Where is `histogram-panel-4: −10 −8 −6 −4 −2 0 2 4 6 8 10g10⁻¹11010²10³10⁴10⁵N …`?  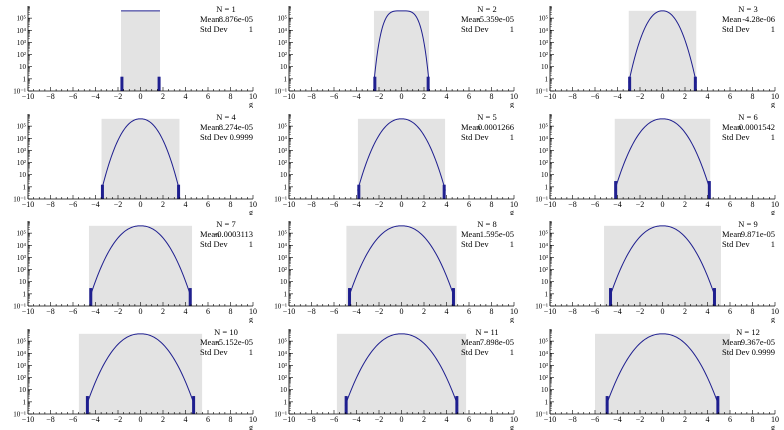
histogram-panel-4: −10 −8 −6 −4 −2 0 2 4 6 8 10g10⁻¹11010²10³10⁴10⁵N … is located at coordinates (135, 164).